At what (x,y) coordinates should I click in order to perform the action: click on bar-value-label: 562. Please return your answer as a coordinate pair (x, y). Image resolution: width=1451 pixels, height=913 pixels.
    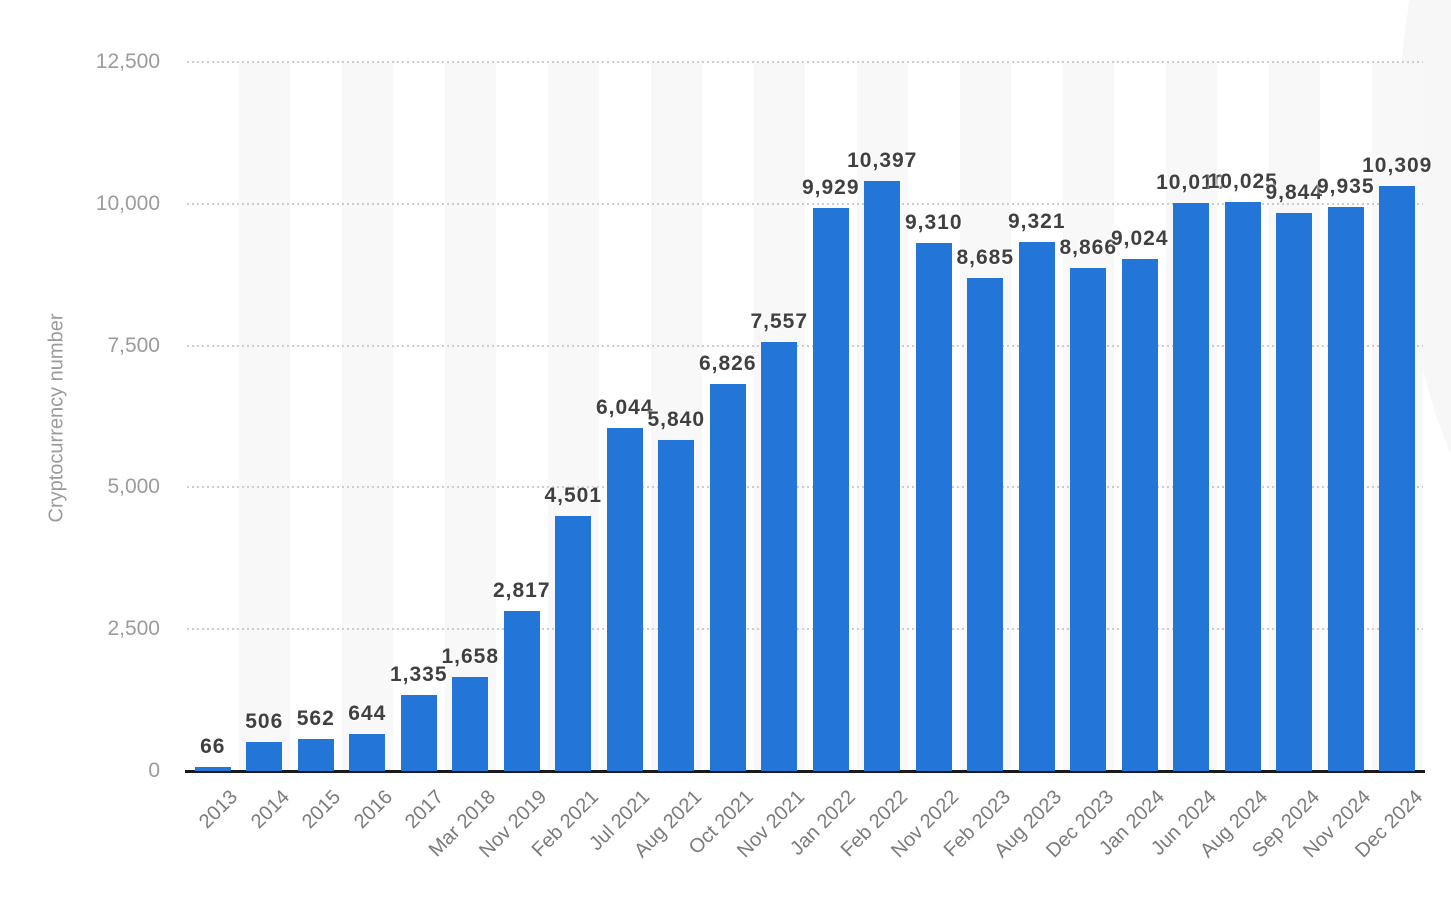
    Looking at the image, I should click on (315, 719).